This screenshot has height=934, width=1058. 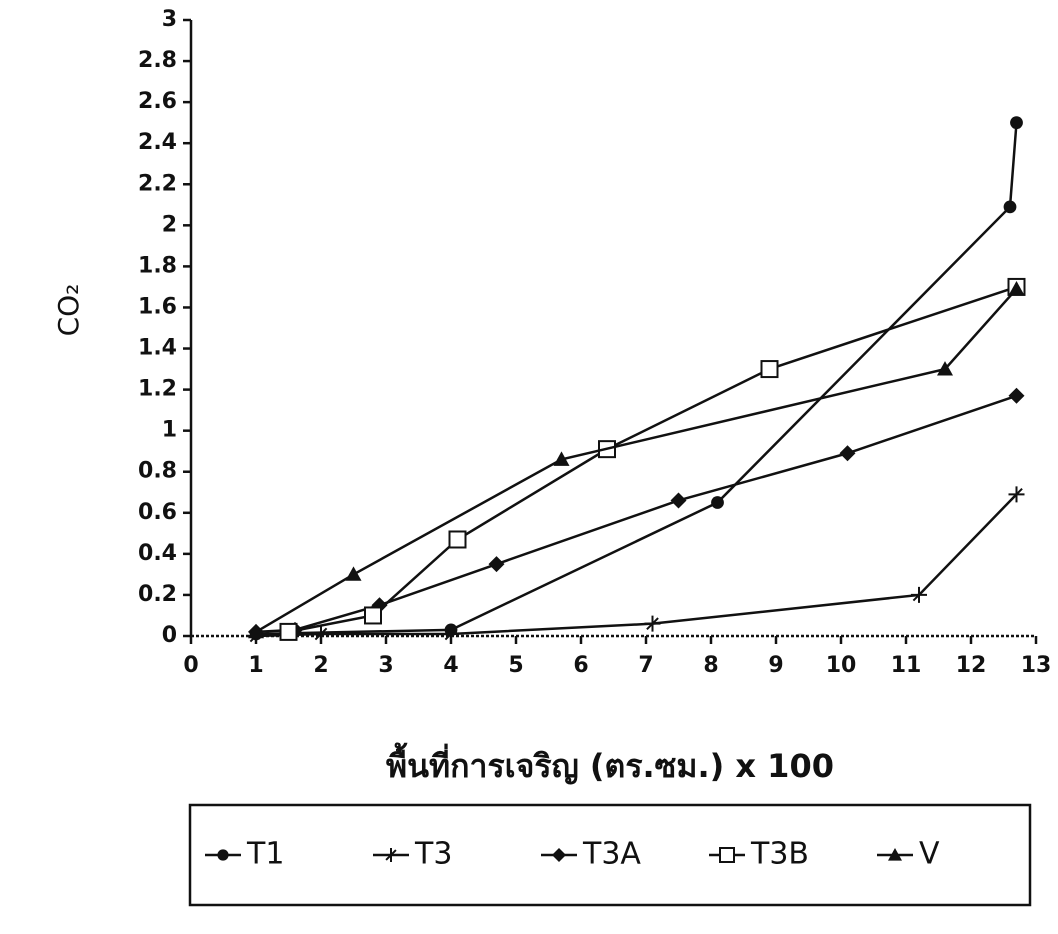 I want to click on y-tick-label: 1.6, so click(x=157, y=306).